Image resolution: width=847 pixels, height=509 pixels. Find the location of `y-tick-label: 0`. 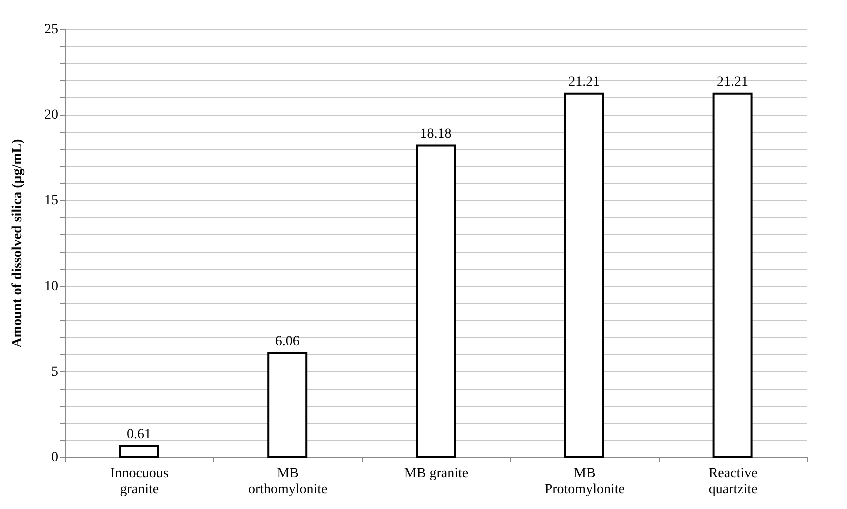

y-tick-label: 0 is located at coordinates (55, 458).